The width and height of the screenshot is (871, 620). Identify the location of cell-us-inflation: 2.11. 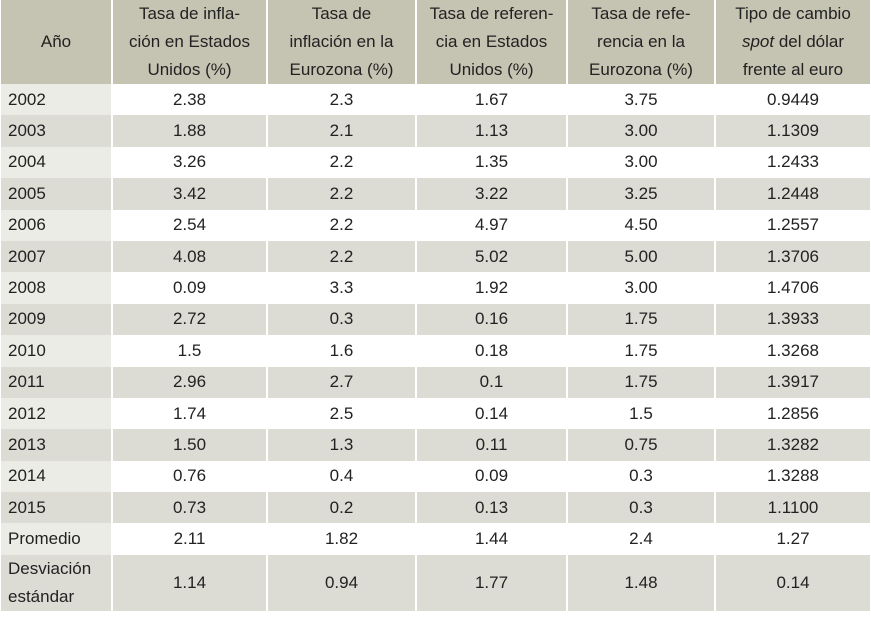
(190, 539).